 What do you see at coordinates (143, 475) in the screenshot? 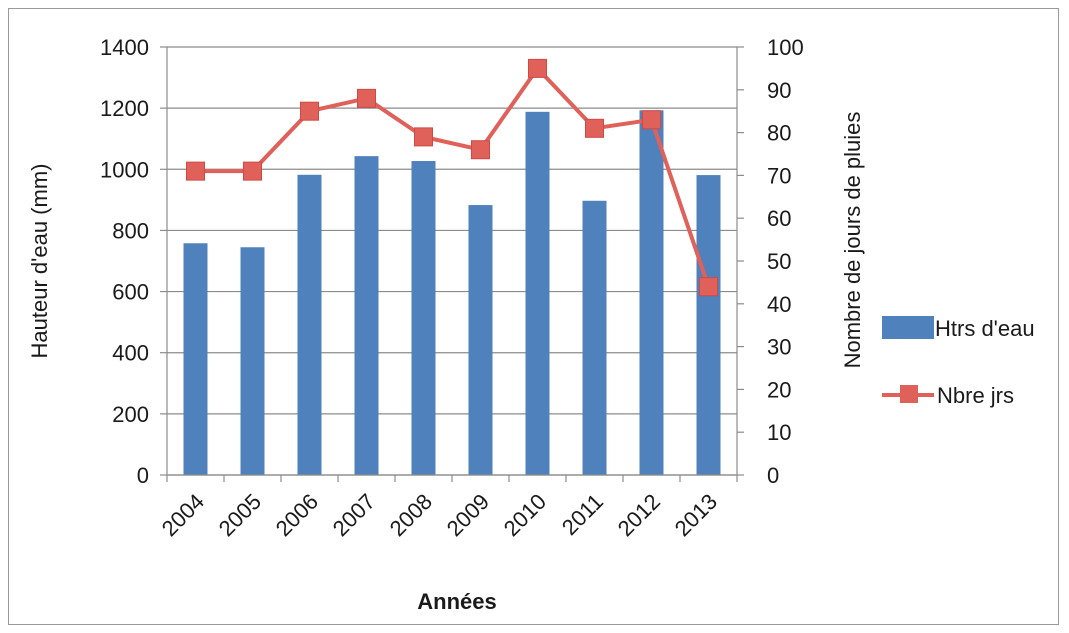
I see `y-tick-label: 0` at bounding box center [143, 475].